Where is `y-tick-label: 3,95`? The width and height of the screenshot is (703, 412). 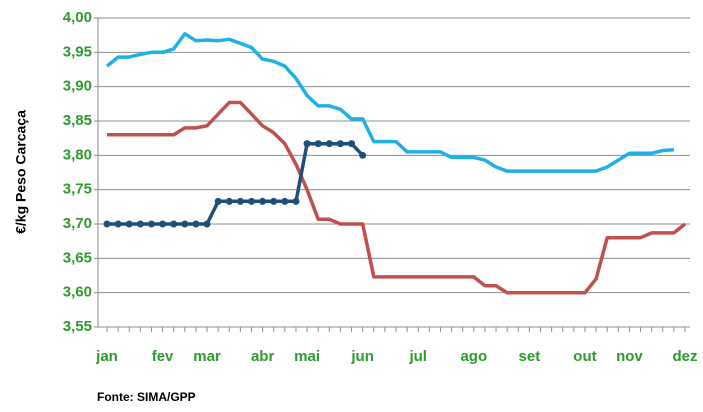
y-tick-label: 3,95 is located at coordinates (77, 51).